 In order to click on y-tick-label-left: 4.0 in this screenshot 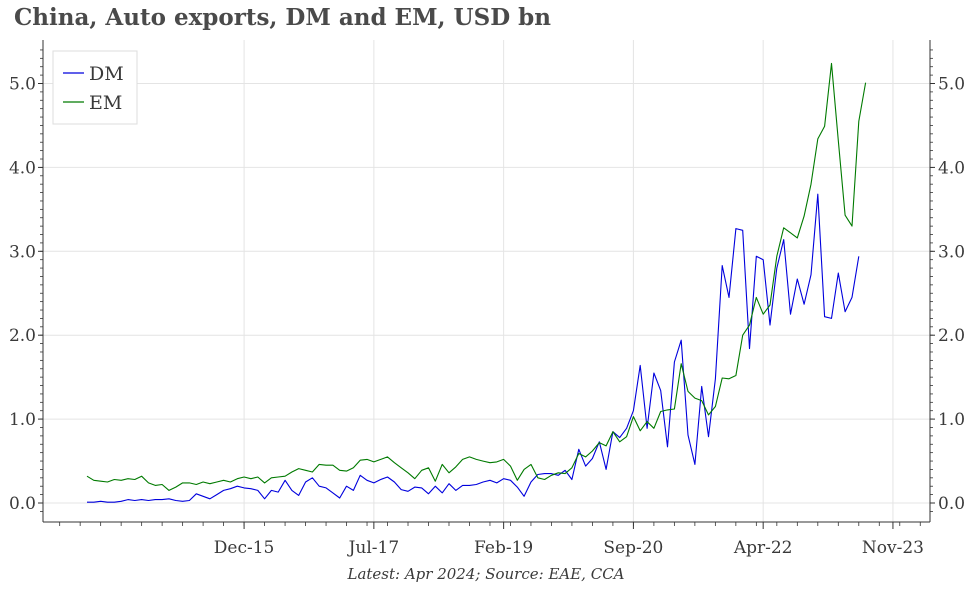, I will do `click(22, 168)`.